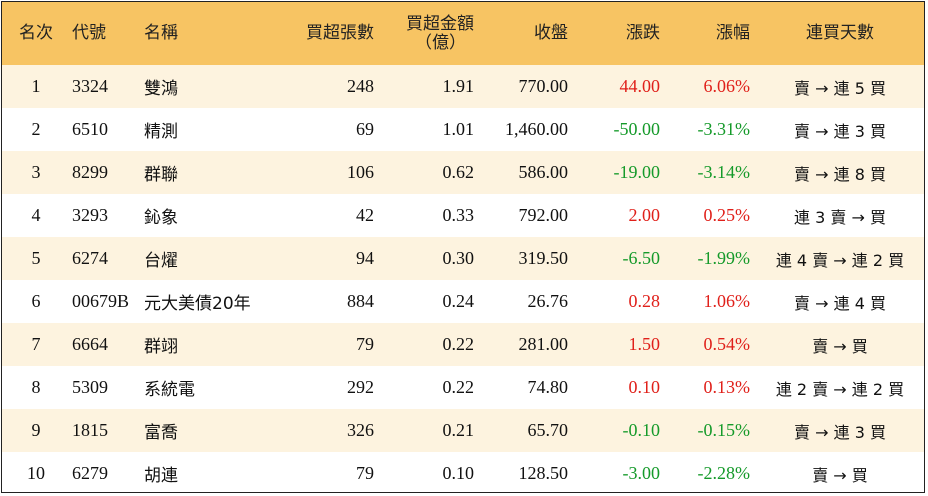  What do you see at coordinates (161, 433) in the screenshot?
I see `cell-name: 富喬` at bounding box center [161, 433].